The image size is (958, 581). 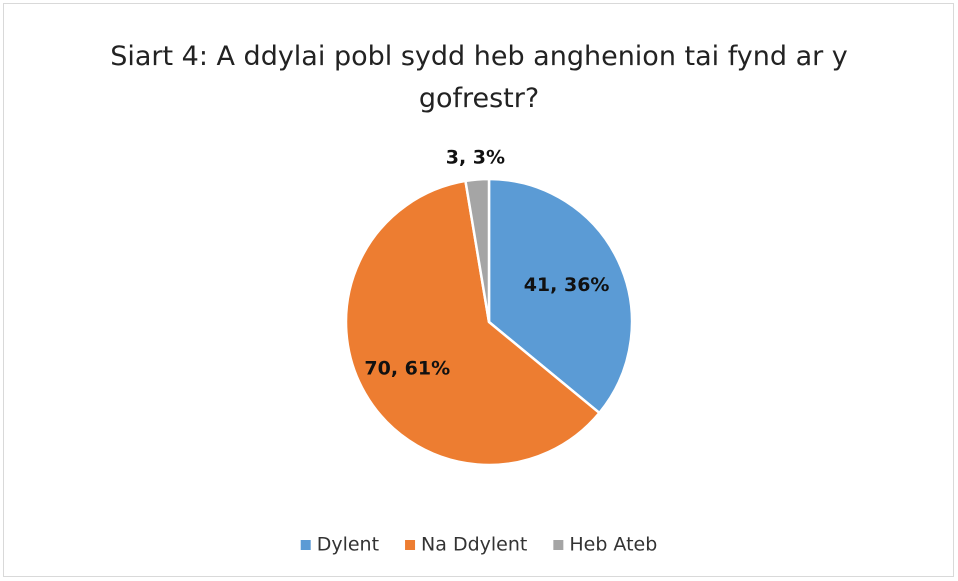 I want to click on legend-label: Dylent, so click(x=348, y=545).